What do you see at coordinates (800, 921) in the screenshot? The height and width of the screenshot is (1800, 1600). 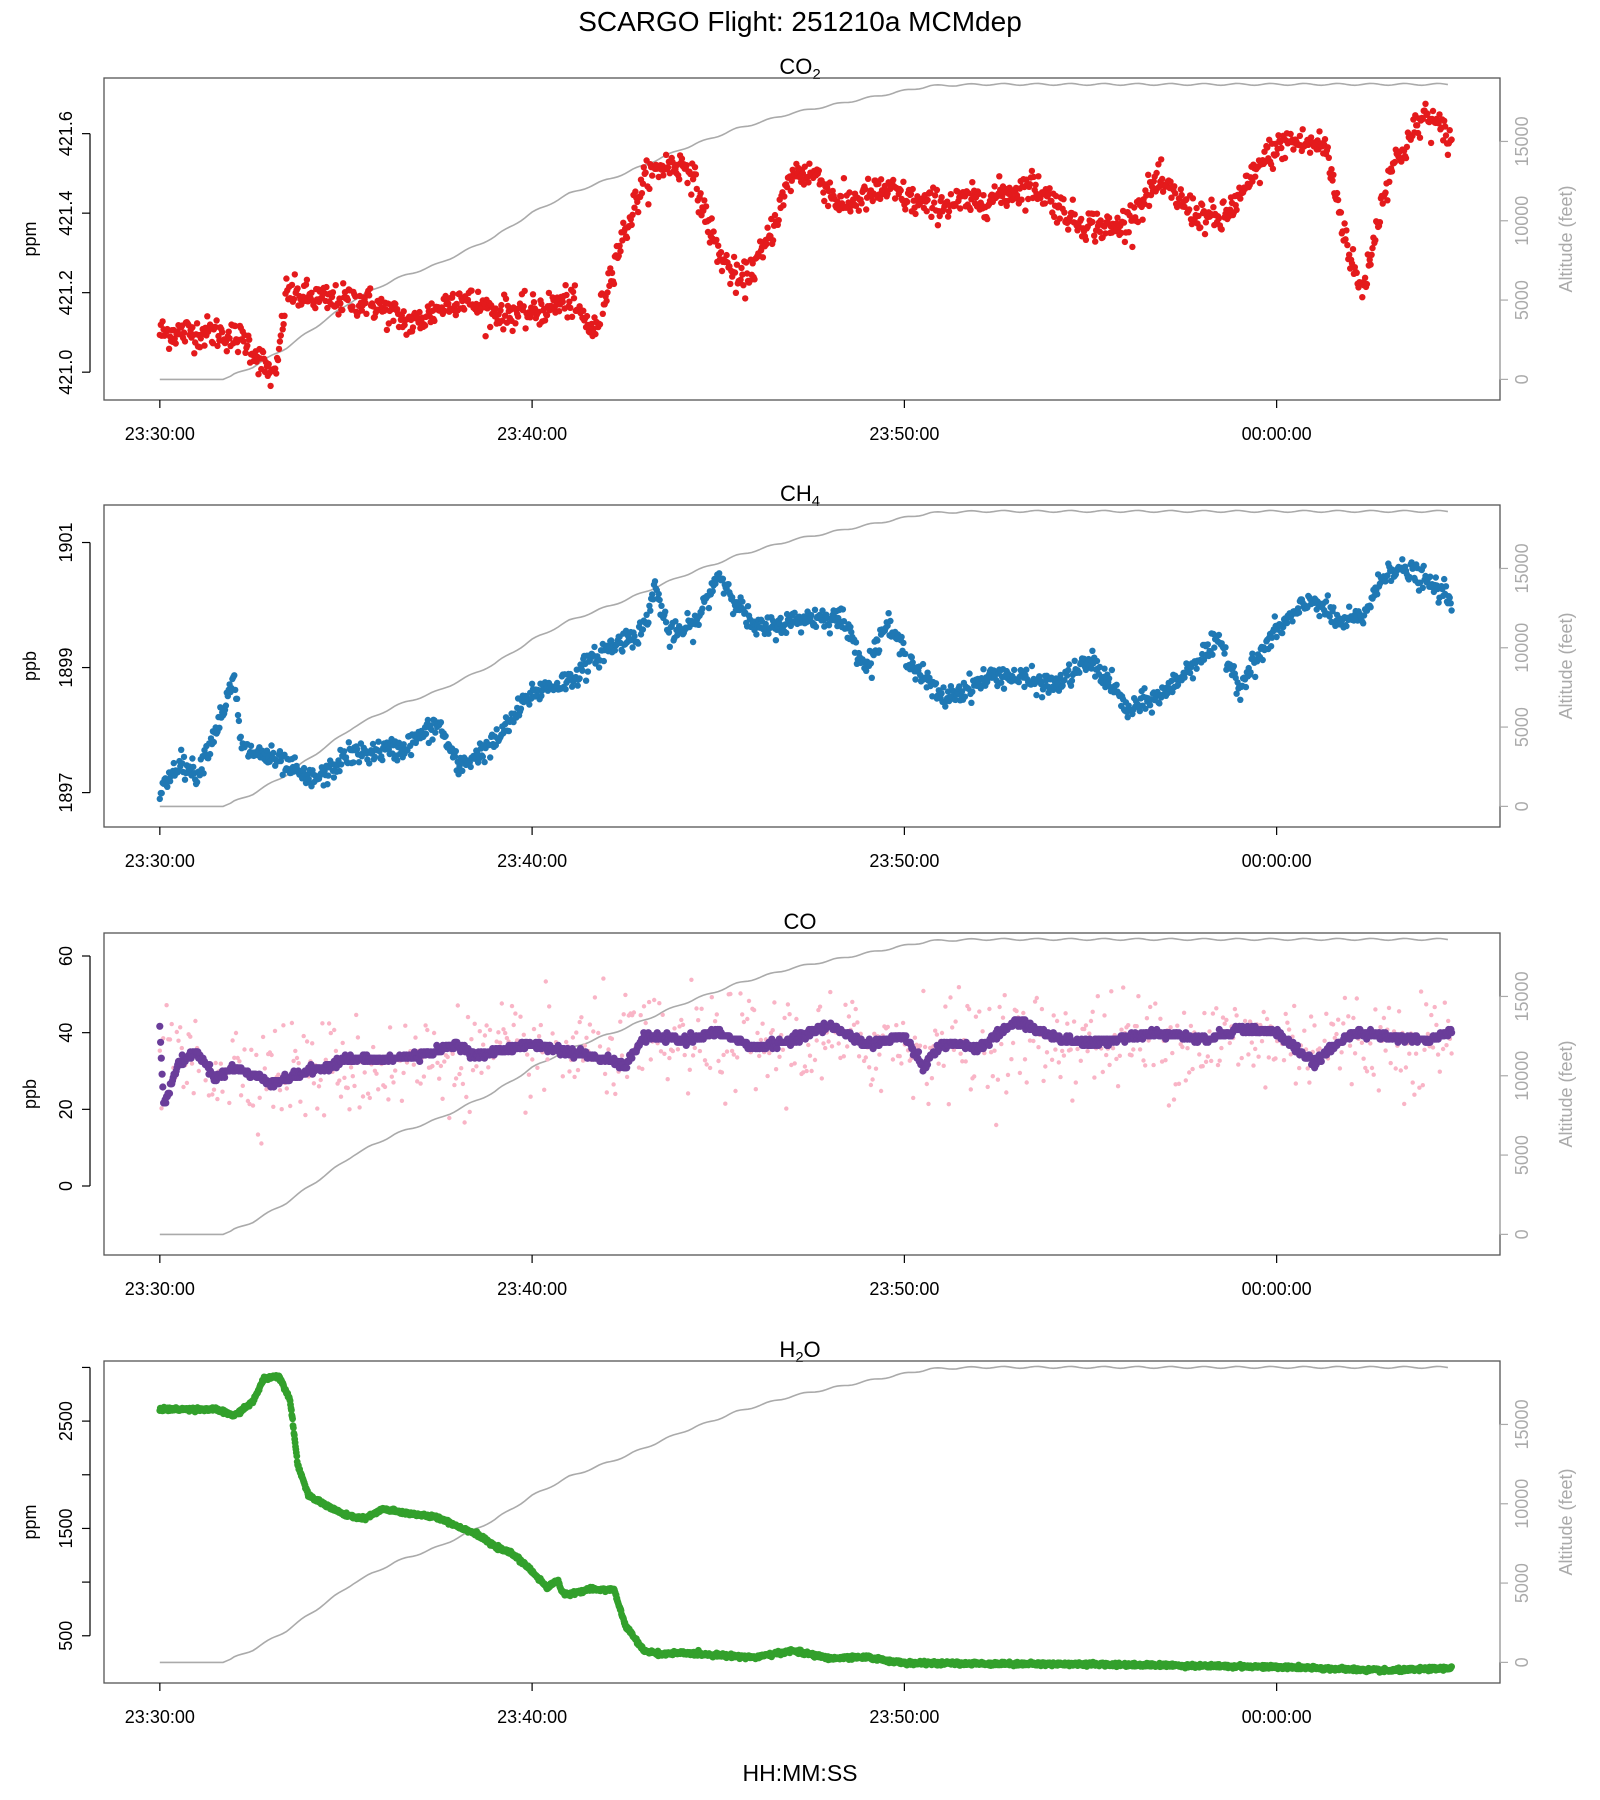 I see `panel-title: CO` at bounding box center [800, 921].